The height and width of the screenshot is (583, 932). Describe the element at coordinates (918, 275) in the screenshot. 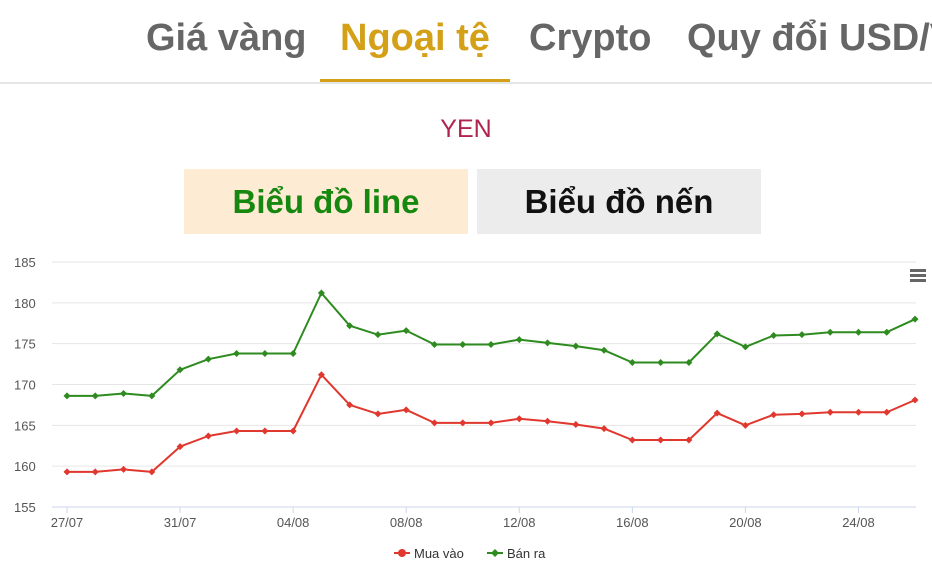

I see `hamburger-menu-icon` at that location.